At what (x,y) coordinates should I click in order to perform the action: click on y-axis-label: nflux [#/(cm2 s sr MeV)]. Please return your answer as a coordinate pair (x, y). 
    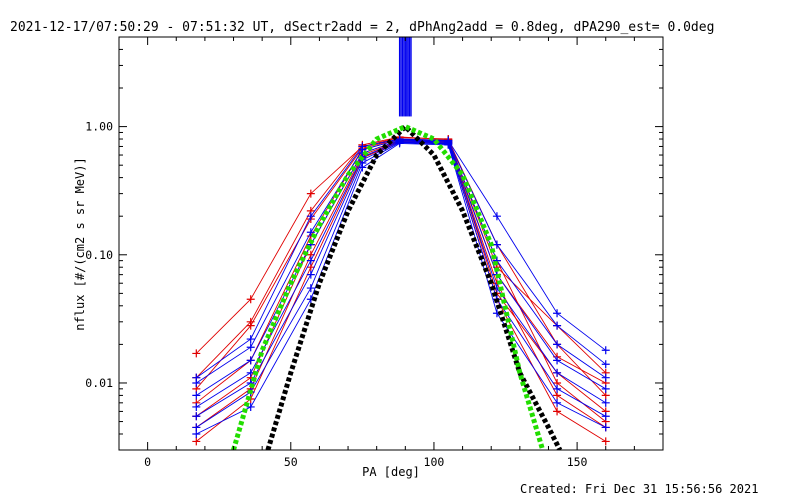
    Looking at the image, I should click on (80, 243).